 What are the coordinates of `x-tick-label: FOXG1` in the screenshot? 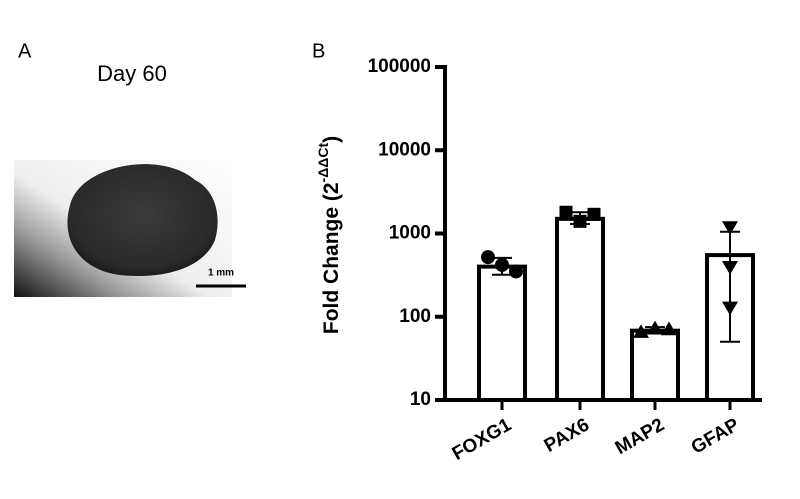 It's located at (482, 439).